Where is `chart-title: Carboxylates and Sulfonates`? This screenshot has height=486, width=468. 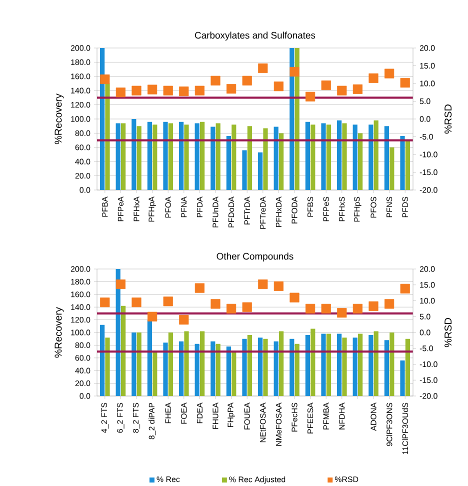
chart-title: Carboxylates and Sulfonates is located at coordinates (255, 36).